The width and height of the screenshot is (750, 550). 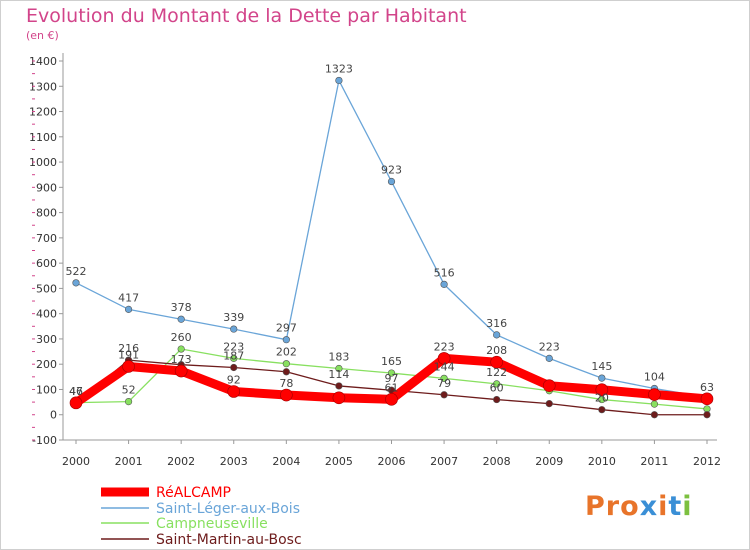 I want to click on legend-label: Saint-Martin-au-Bosc, so click(x=229, y=540).